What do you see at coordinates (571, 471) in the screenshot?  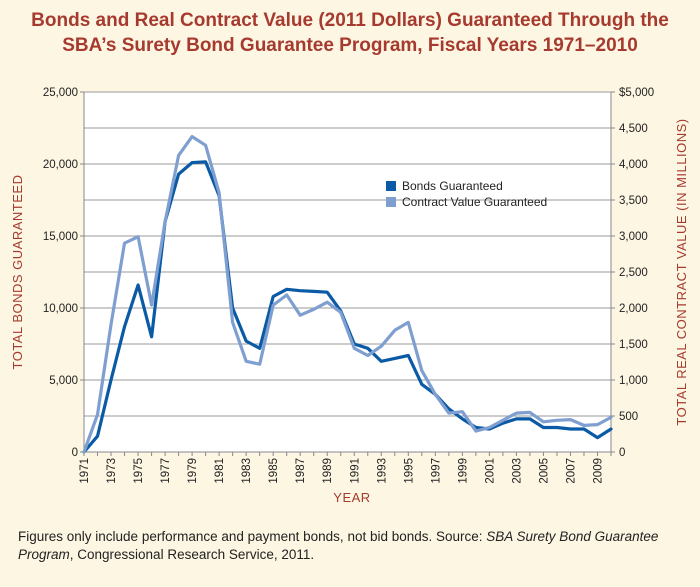 I see `x-tick-label: 2007` at bounding box center [571, 471].